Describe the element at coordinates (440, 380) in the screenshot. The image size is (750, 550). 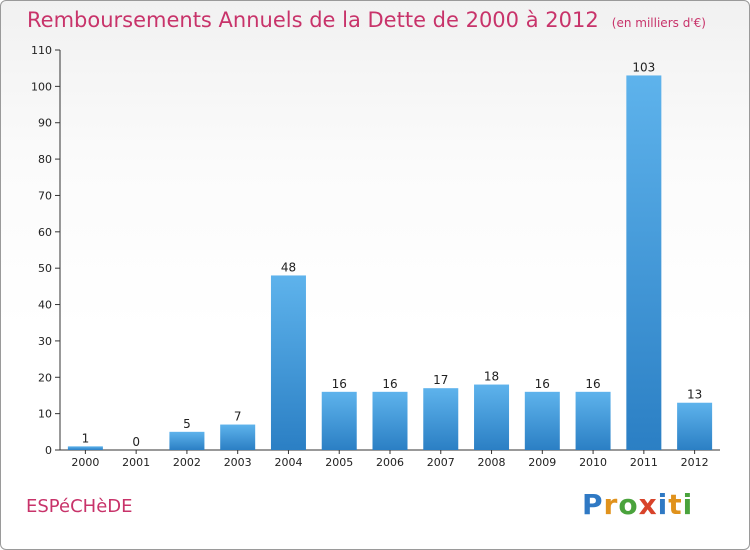
I see `data-label-2007: 17` at that location.